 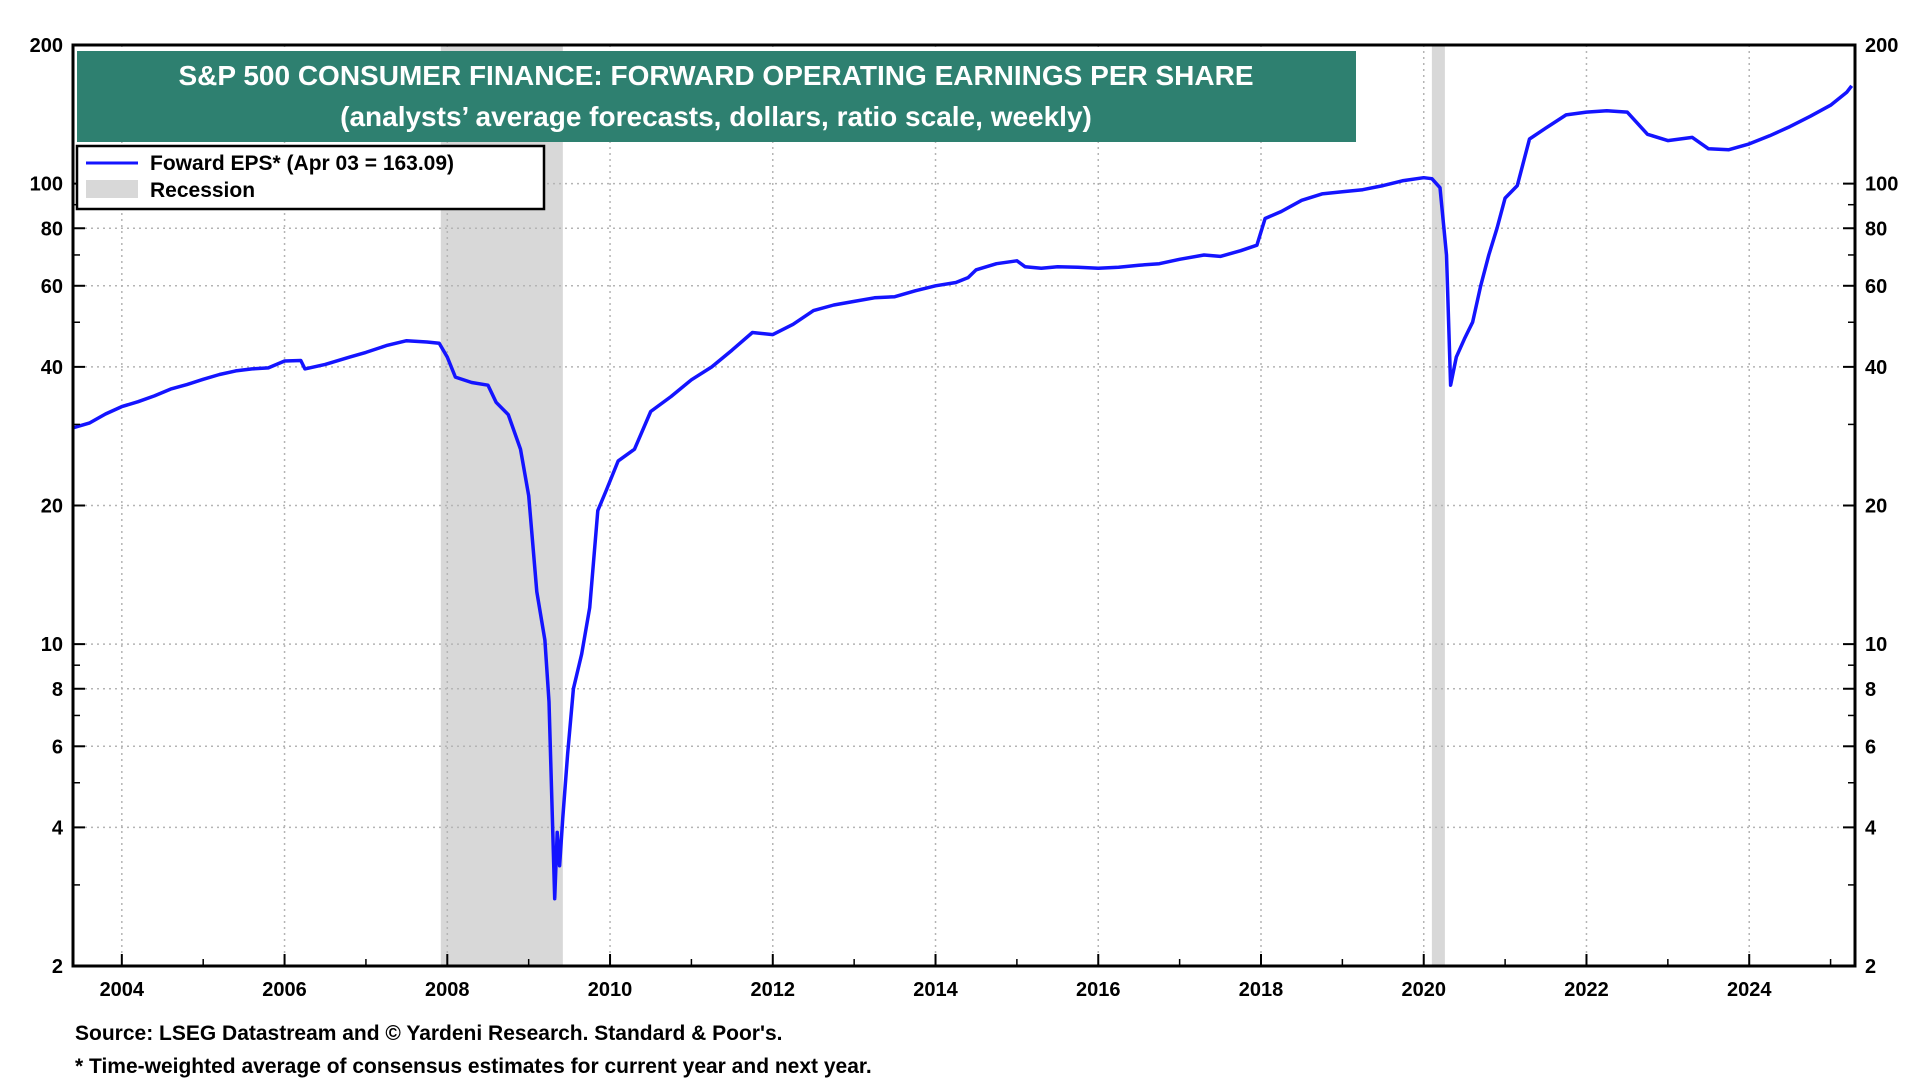 What do you see at coordinates (1881, 185) in the screenshot?
I see `y-tick-label-right-100: 100` at bounding box center [1881, 185].